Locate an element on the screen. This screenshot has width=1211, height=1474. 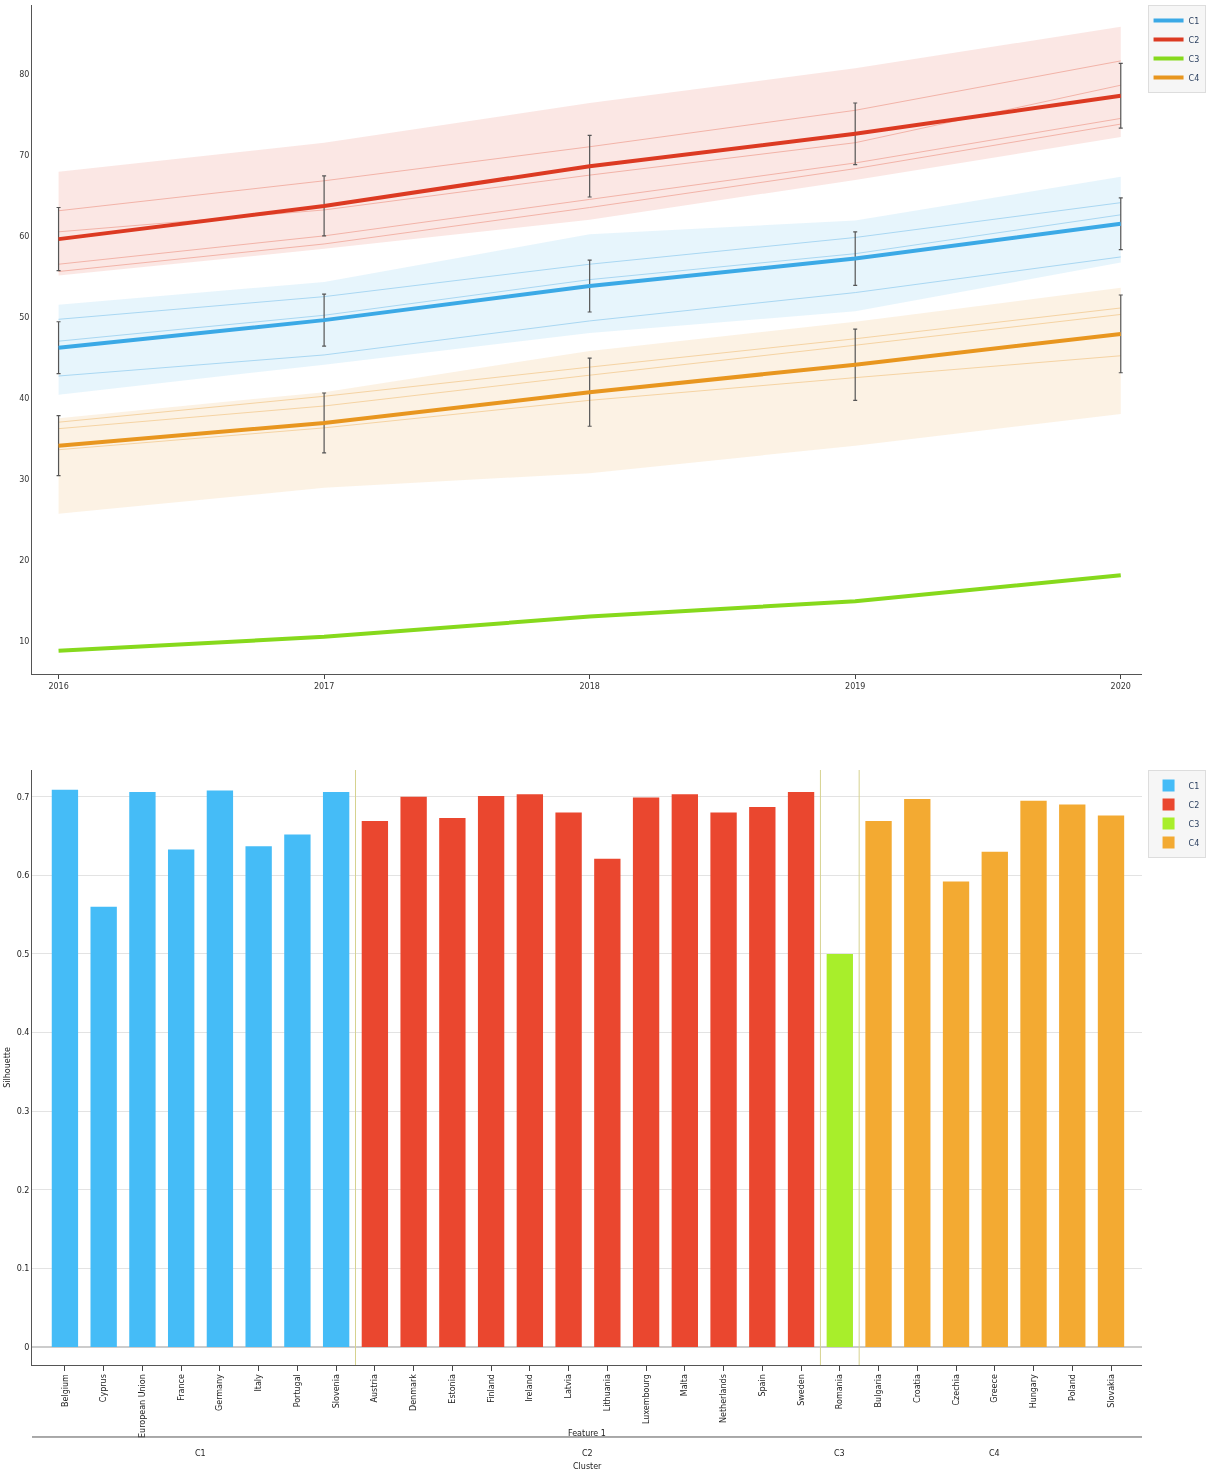
x-tick-label: Greece is located at coordinates (995, 1388).